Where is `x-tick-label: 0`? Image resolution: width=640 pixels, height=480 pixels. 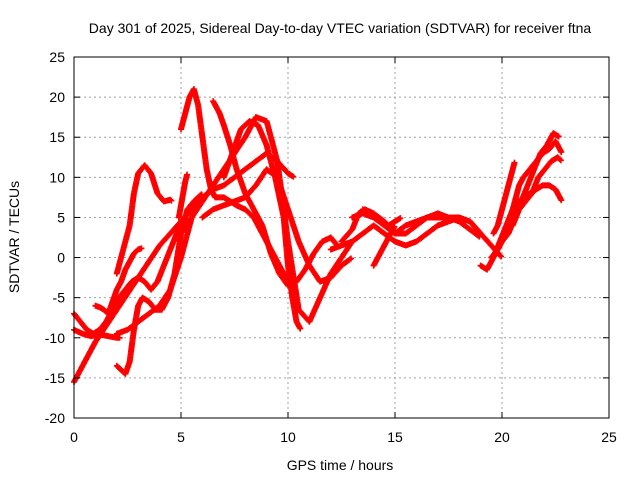
x-tick-label: 0 is located at coordinates (74, 437).